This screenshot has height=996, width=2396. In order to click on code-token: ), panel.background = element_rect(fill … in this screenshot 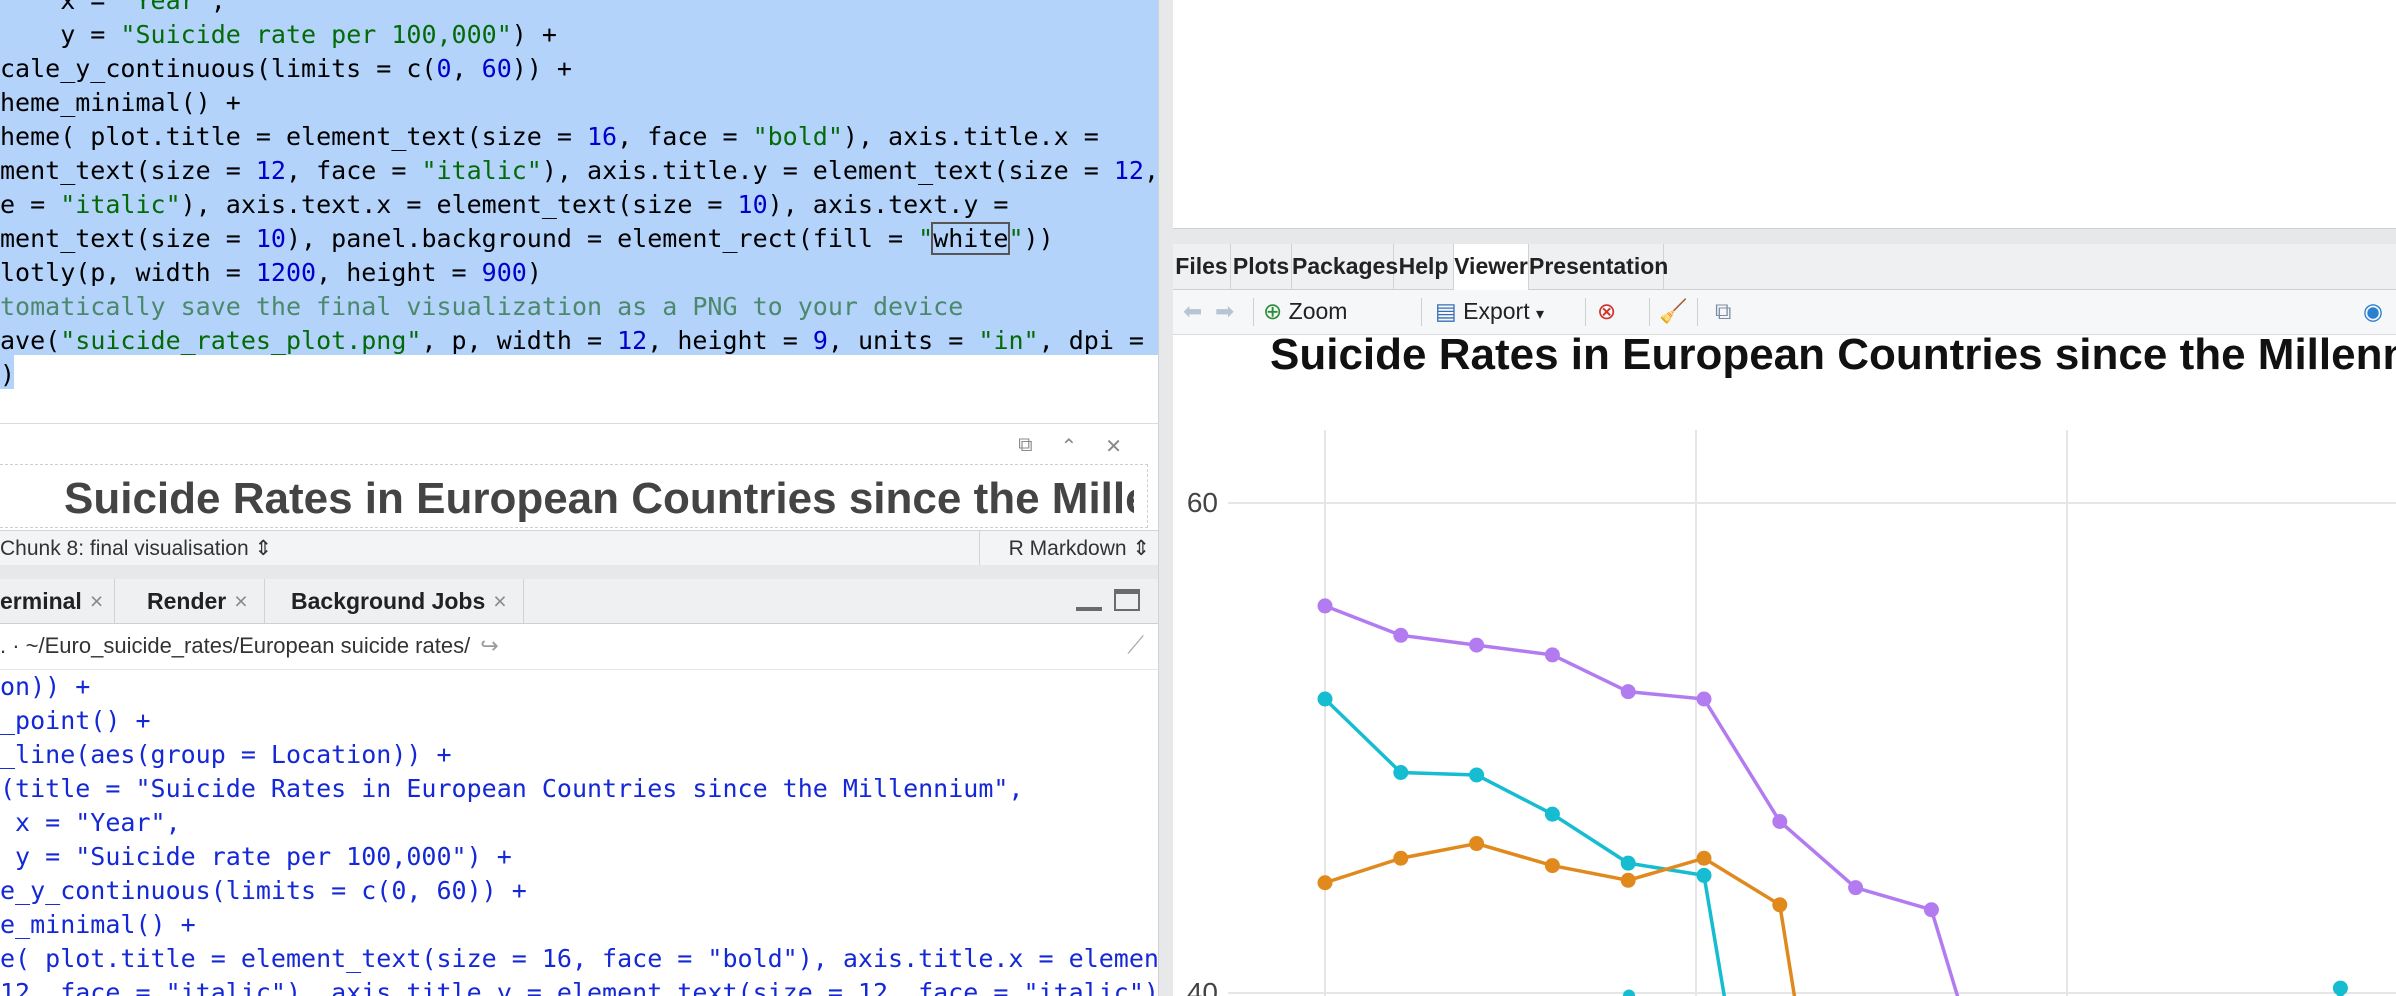, I will do `click(602, 238)`.